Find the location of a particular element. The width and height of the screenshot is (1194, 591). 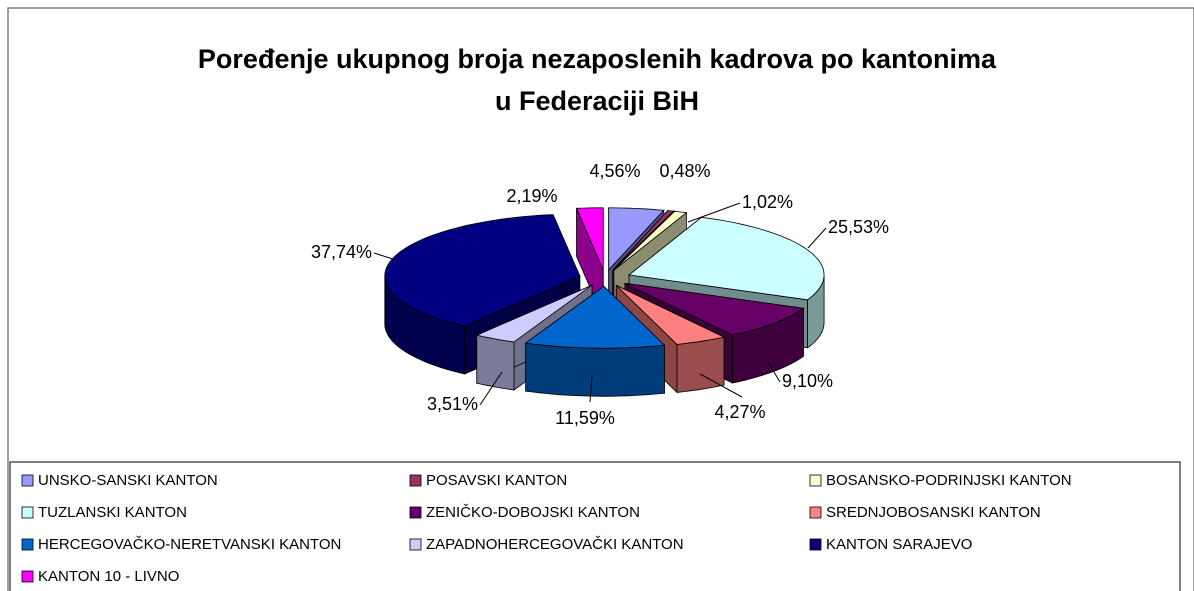

data-label: 2,19% is located at coordinates (531, 196).